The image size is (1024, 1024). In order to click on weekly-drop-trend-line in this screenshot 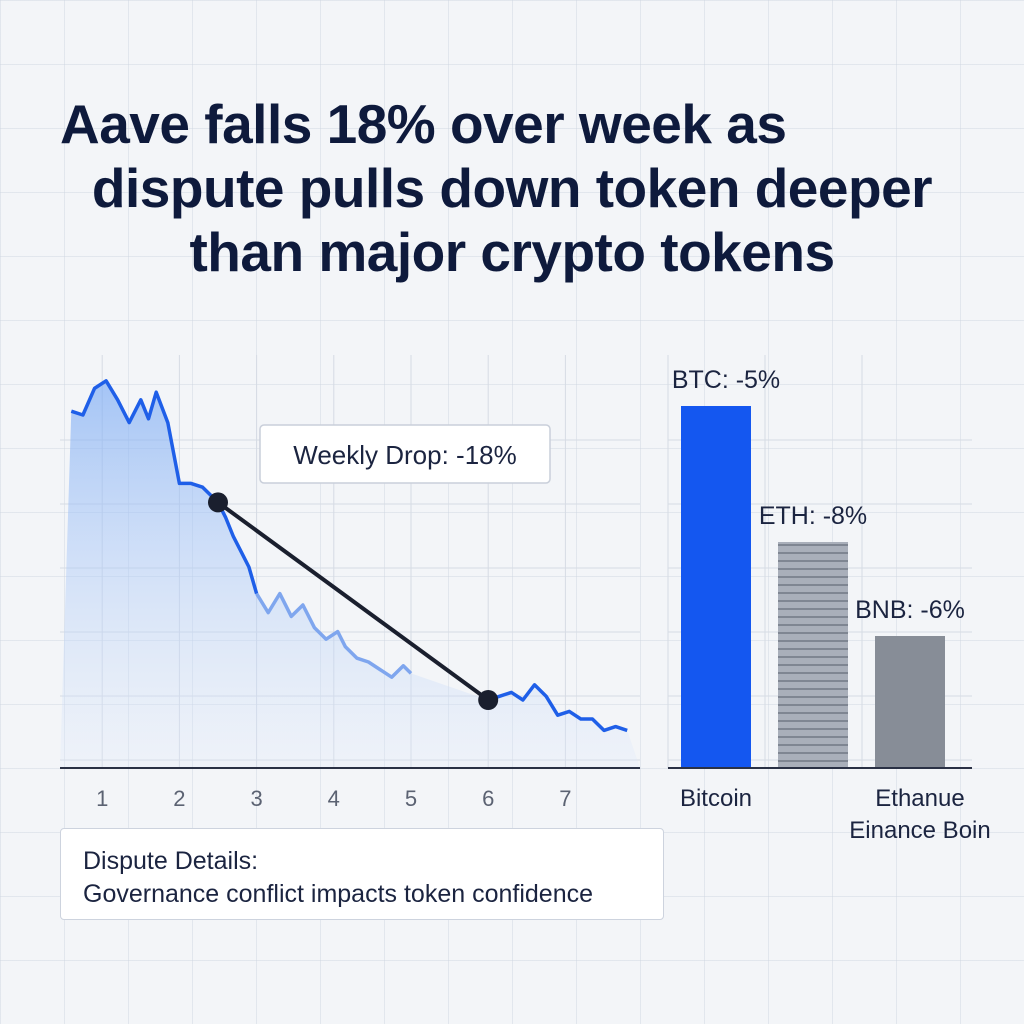, I will do `click(353, 601)`.